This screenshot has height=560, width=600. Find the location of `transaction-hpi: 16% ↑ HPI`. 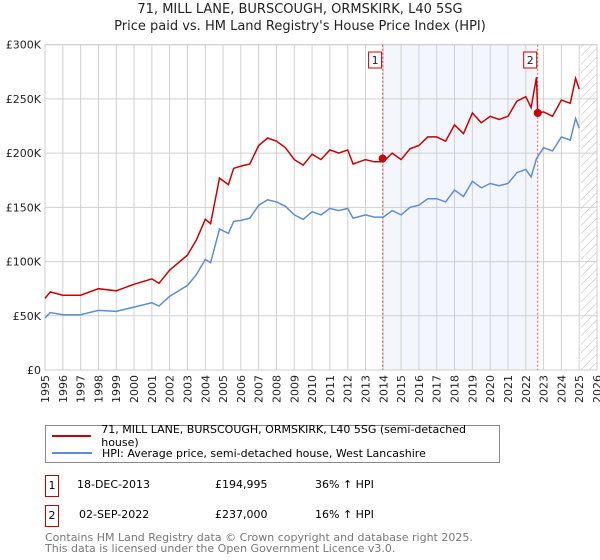

transaction-hpi: 16% ↑ HPI is located at coordinates (344, 514).